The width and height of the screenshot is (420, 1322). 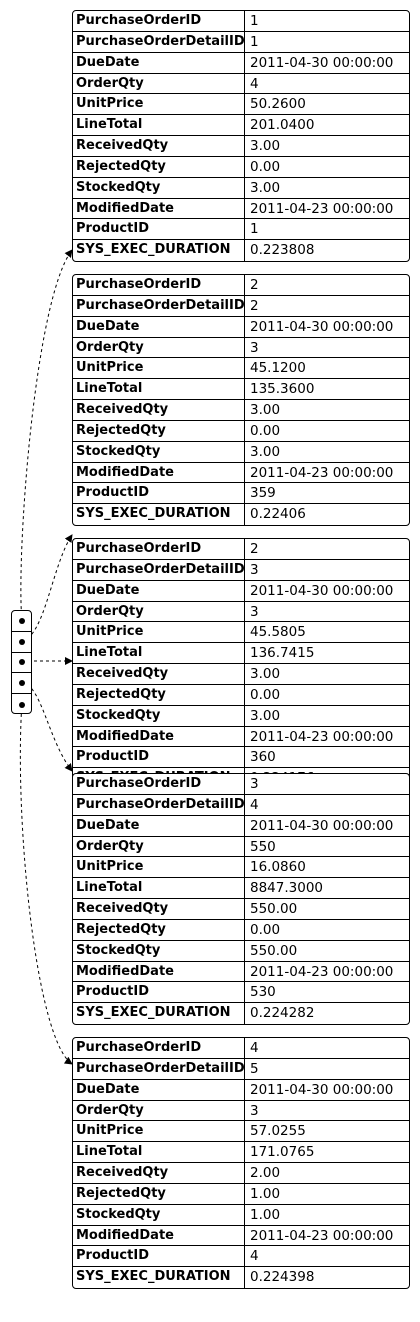 What do you see at coordinates (254, 83) in the screenshot?
I see `field-value: 4` at bounding box center [254, 83].